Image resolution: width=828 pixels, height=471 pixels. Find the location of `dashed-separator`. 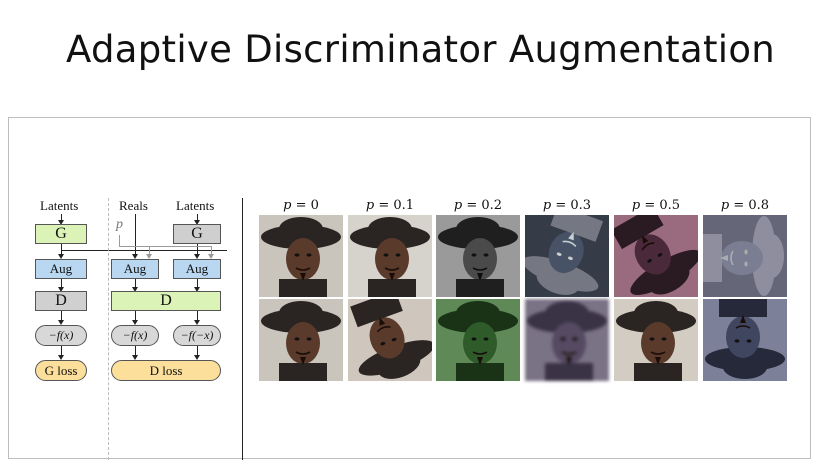

dashed-separator is located at coordinates (108, 329).